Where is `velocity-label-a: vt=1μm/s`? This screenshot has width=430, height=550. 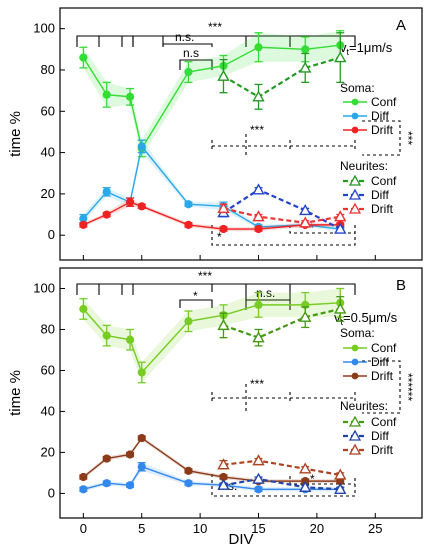 velocity-label-a: vt=1μm/s is located at coordinates (366, 48).